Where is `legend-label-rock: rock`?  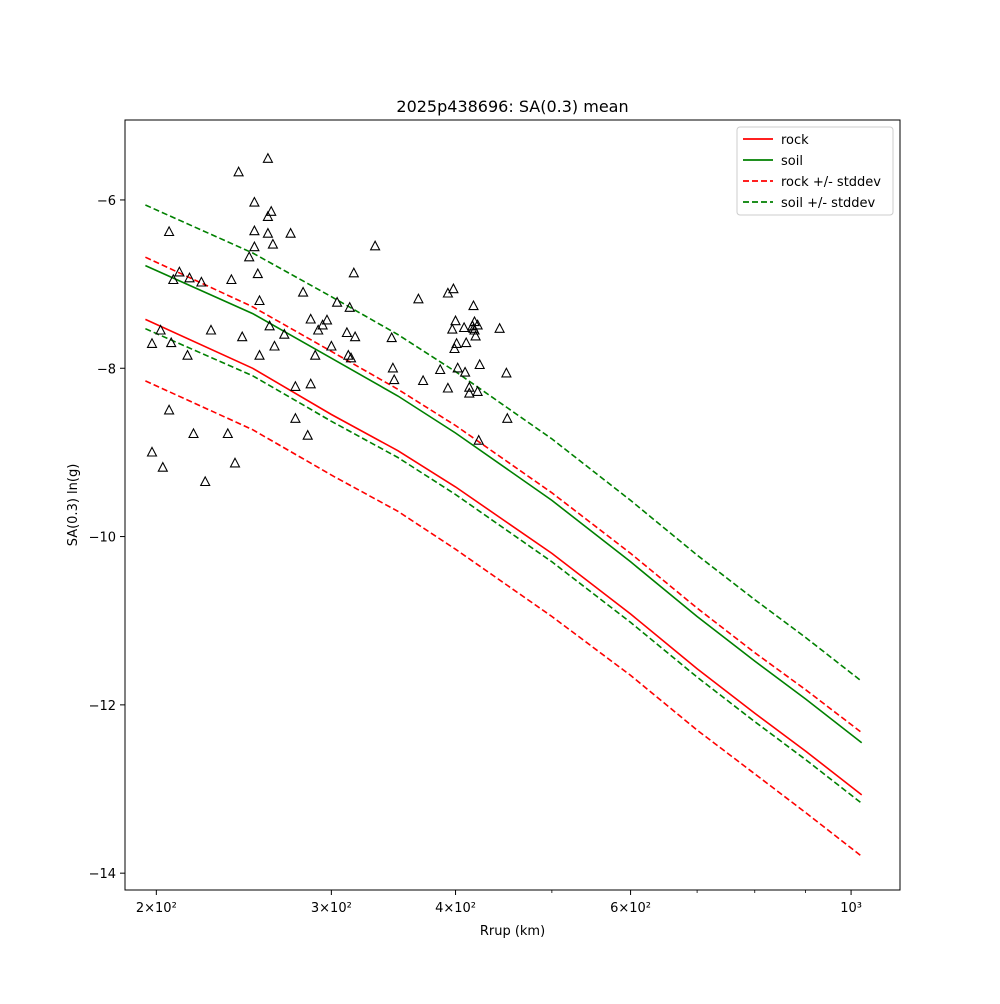
legend-label-rock: rock is located at coordinates (795, 140).